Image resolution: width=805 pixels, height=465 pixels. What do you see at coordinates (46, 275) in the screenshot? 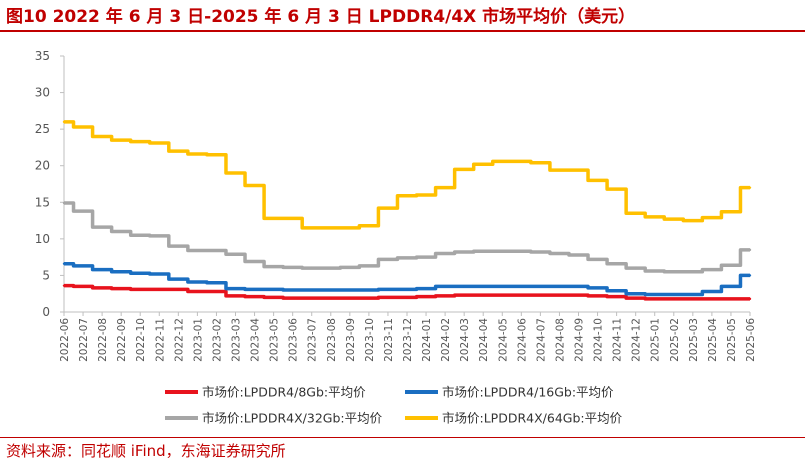
I see `y-tick-label: 5` at bounding box center [46, 275].